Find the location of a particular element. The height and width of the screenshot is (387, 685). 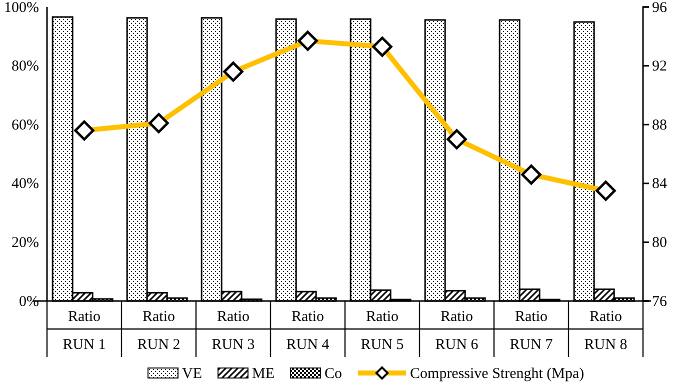

x-tick-label: Ratio RUN 2 is located at coordinates (158, 331).